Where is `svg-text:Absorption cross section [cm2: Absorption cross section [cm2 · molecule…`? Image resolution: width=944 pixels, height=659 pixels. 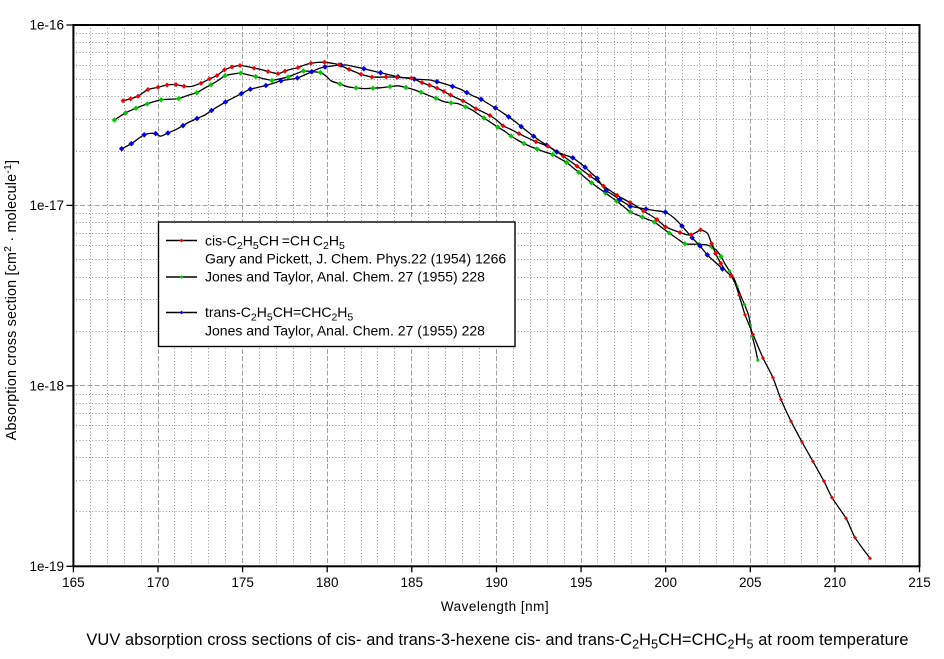 svg-text:Absorption cross section [cm2: Absorption cross section [cm2 · molecule… is located at coordinates (11, 300).